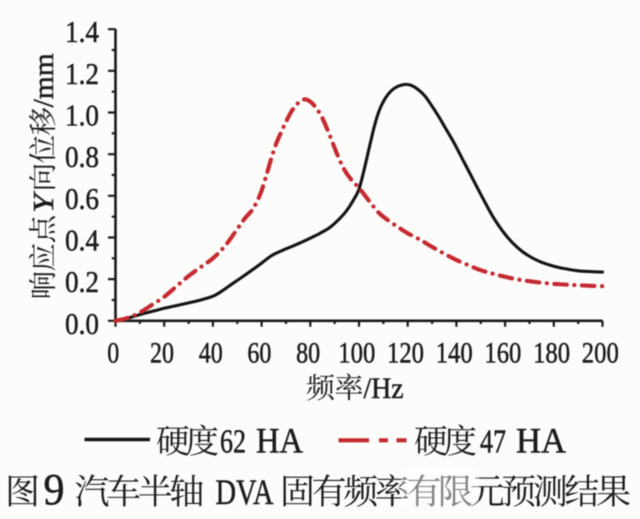 Image resolution: width=640 pixels, height=519 pixels. Describe the element at coordinates (82, 31) in the screenshot. I see `svg-text: 1.4` at that location.